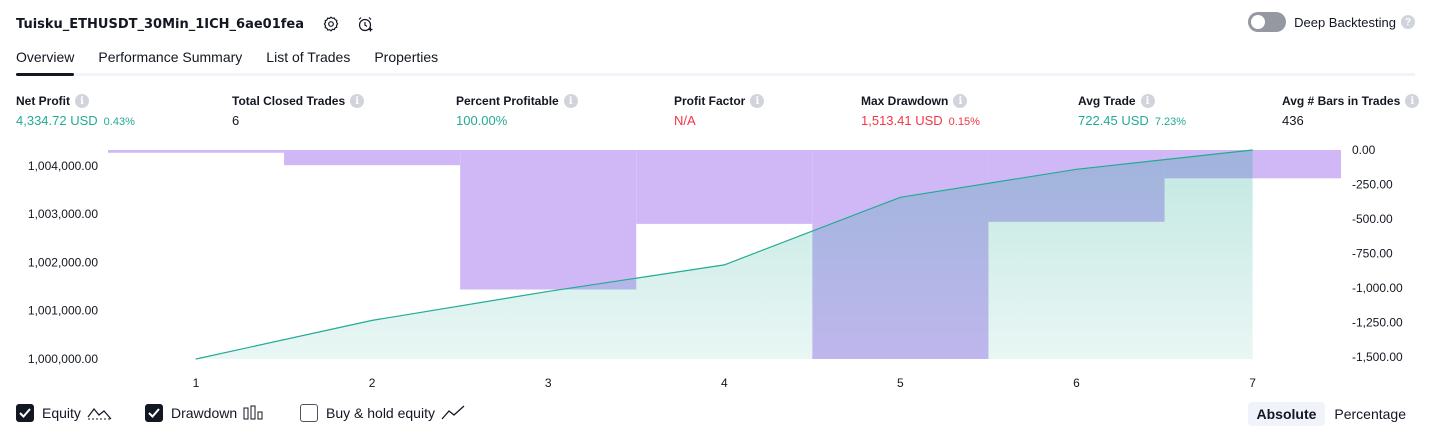 The height and width of the screenshot is (438, 1431). I want to click on right-axis-tick: -1,250.00, so click(1377, 323).